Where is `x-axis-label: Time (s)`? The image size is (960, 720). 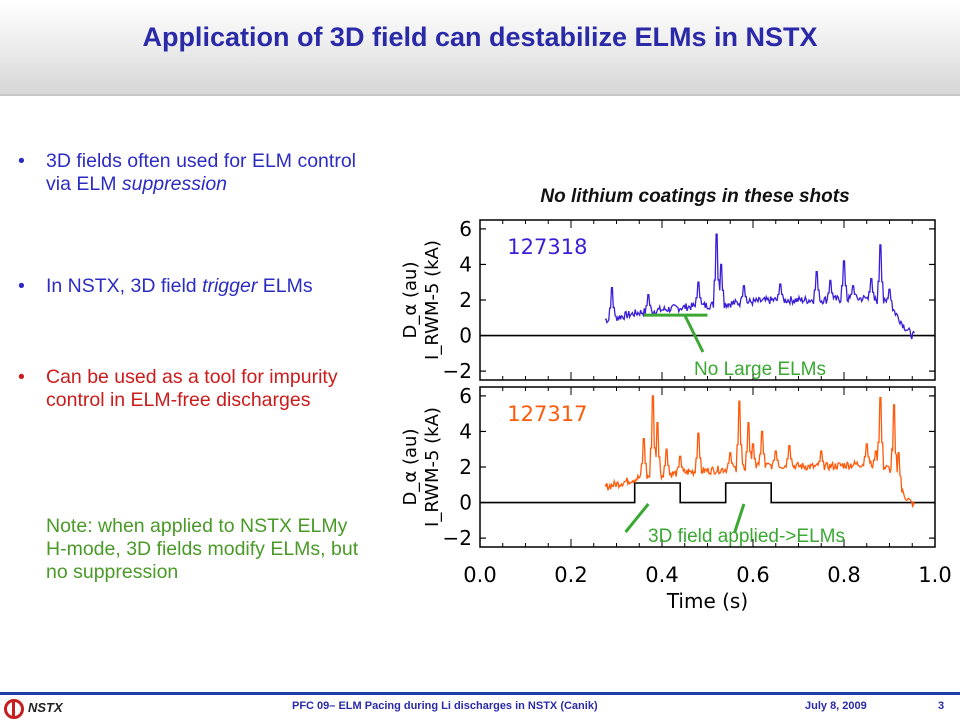 x-axis-label: Time (s) is located at coordinates (707, 600).